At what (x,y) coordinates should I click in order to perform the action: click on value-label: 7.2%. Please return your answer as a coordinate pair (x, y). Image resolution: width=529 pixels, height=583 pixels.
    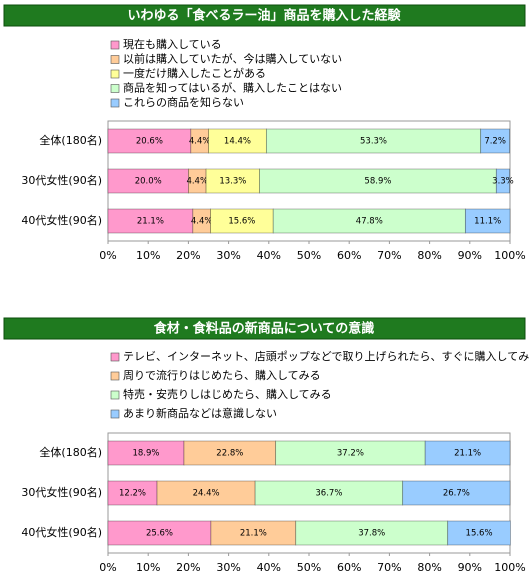
    Looking at the image, I should click on (495, 142).